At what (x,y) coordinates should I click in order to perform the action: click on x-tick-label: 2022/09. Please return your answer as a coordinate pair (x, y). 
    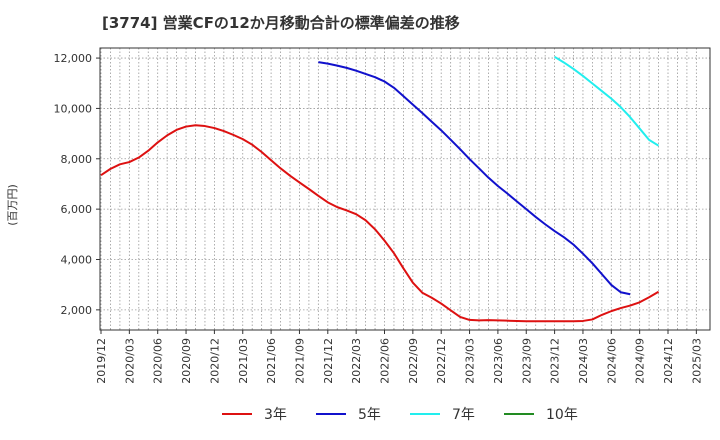
    Looking at the image, I should click on (413, 361).